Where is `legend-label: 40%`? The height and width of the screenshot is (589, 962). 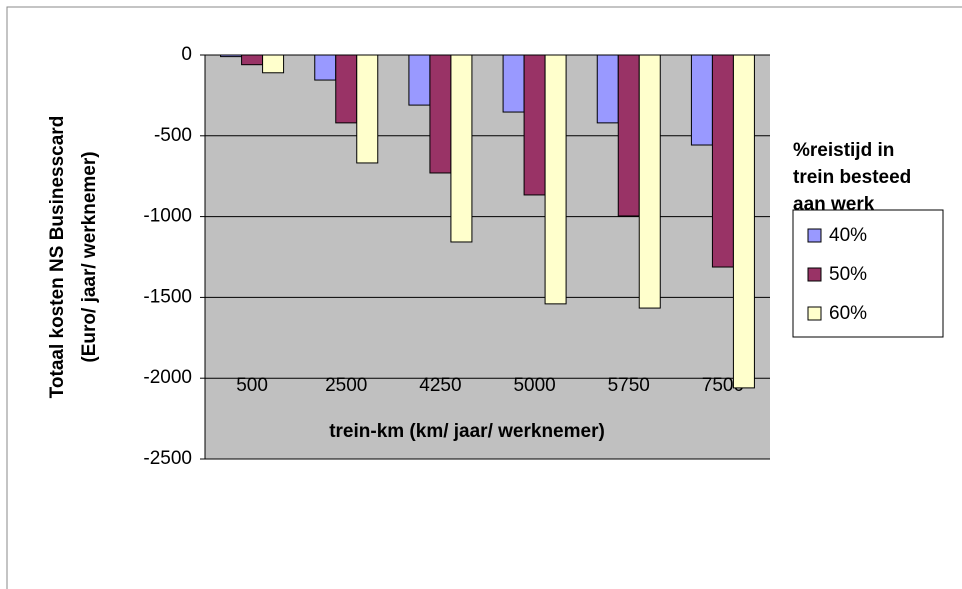
legend-label: 40% is located at coordinates (848, 235).